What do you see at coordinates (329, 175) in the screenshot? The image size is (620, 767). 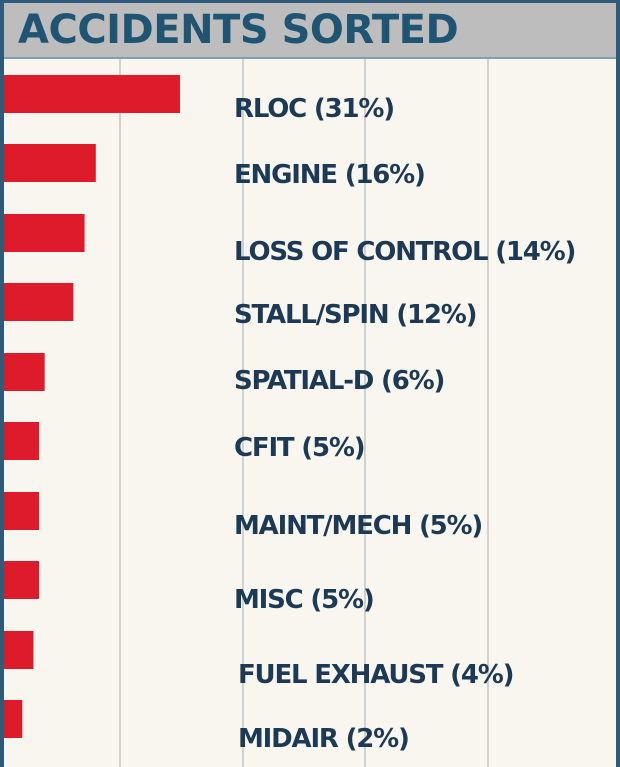 I see `bar-label: ENGINE (16%)` at bounding box center [329, 175].